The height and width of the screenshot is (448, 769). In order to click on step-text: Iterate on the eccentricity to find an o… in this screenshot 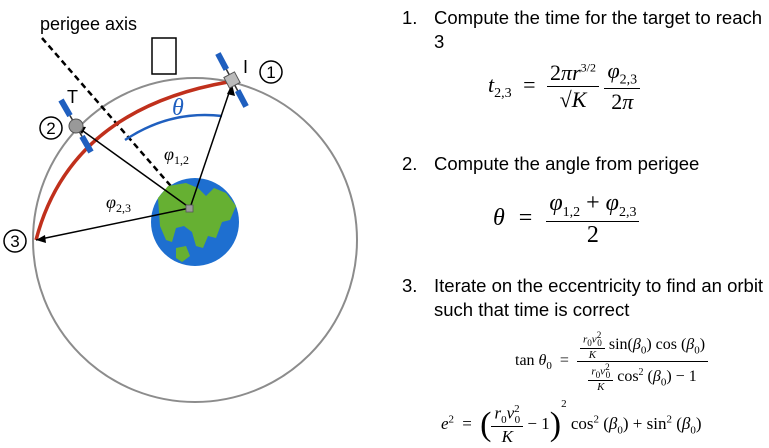, I will do `click(599, 297)`.